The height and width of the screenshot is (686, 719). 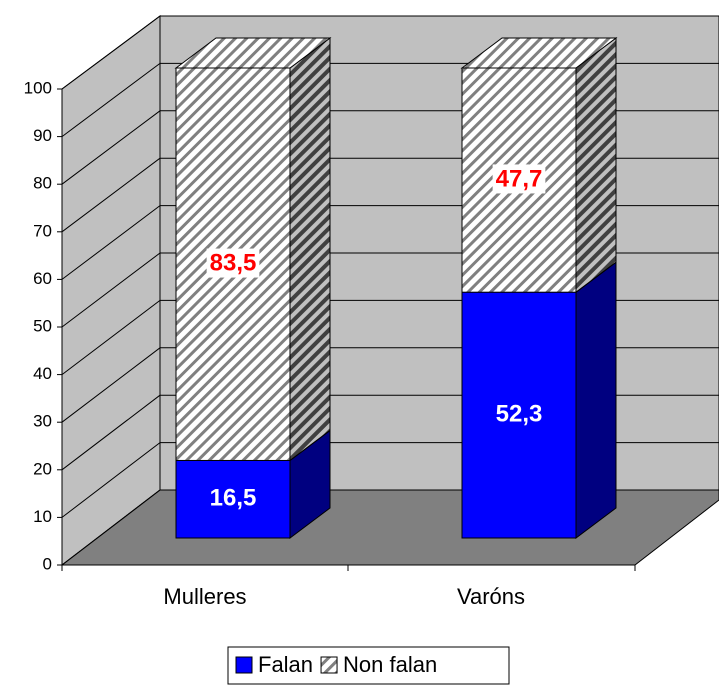 I want to click on bar-segment, so click(x=233, y=499).